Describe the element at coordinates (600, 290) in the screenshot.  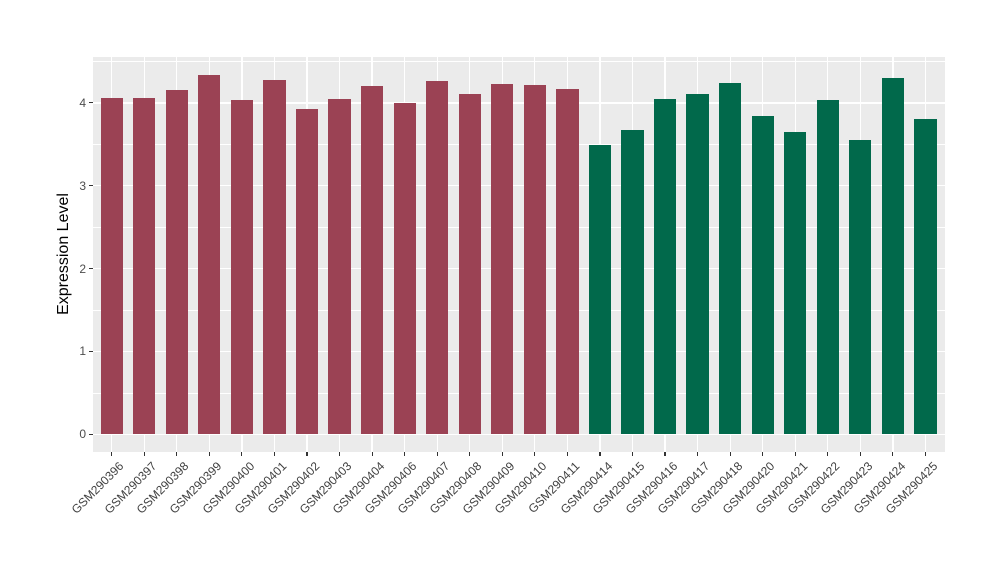
I see `bar-GSM290414` at that location.